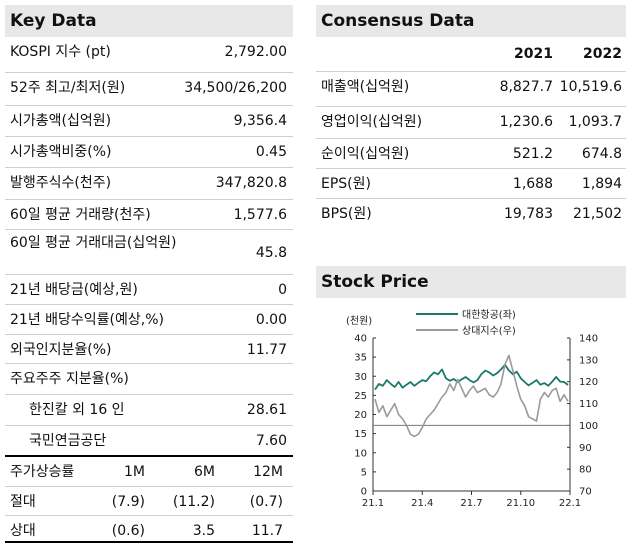 The image size is (632, 546). What do you see at coordinates (588, 360) in the screenshot?
I see `right-tick-label: 130` at bounding box center [588, 360].